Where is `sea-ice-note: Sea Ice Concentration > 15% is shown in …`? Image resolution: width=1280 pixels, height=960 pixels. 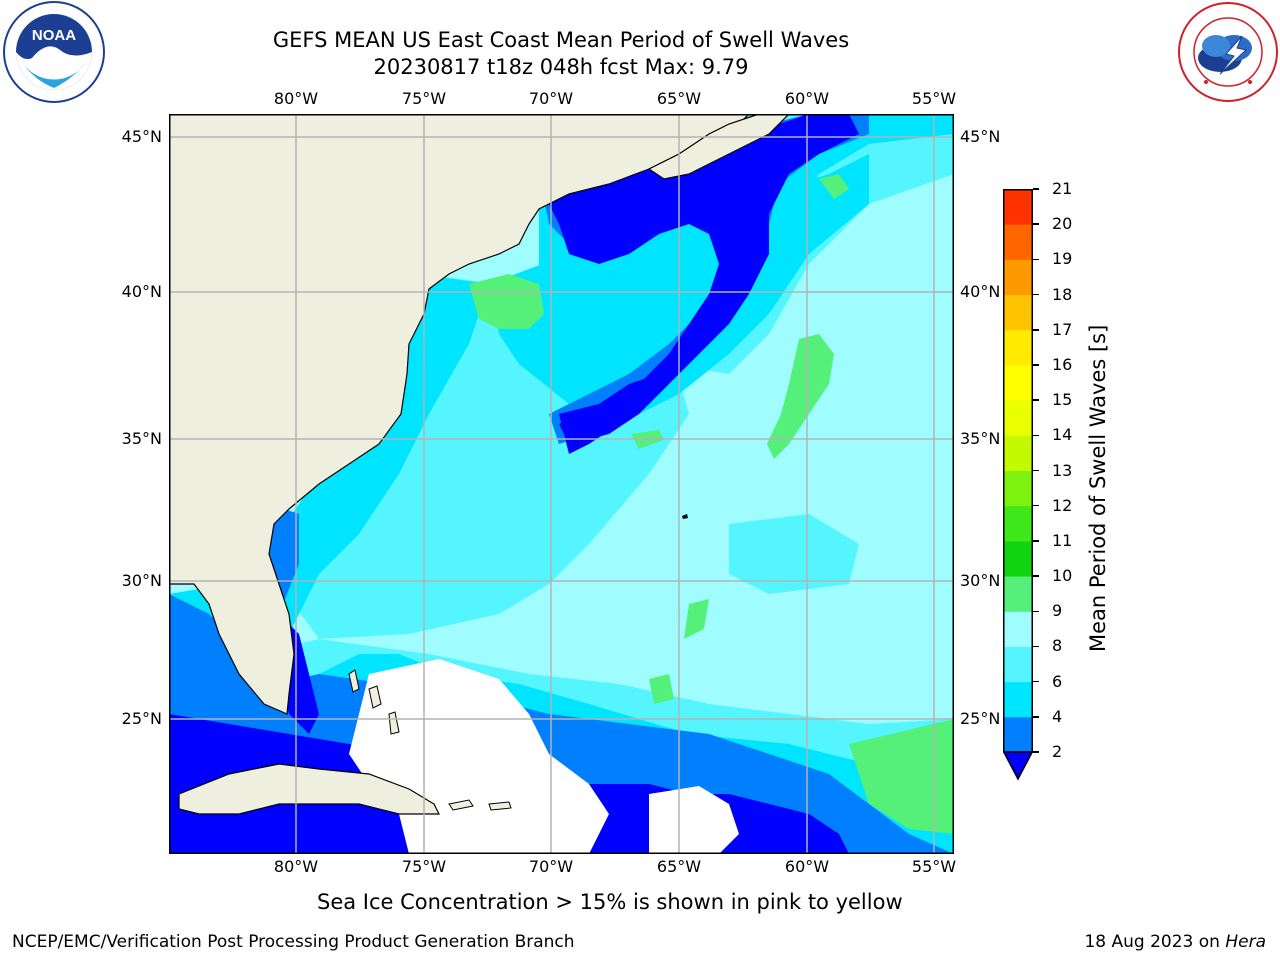
sea-ice-note: Sea Ice Concentration > 15% is shown in … is located at coordinates (610, 902).